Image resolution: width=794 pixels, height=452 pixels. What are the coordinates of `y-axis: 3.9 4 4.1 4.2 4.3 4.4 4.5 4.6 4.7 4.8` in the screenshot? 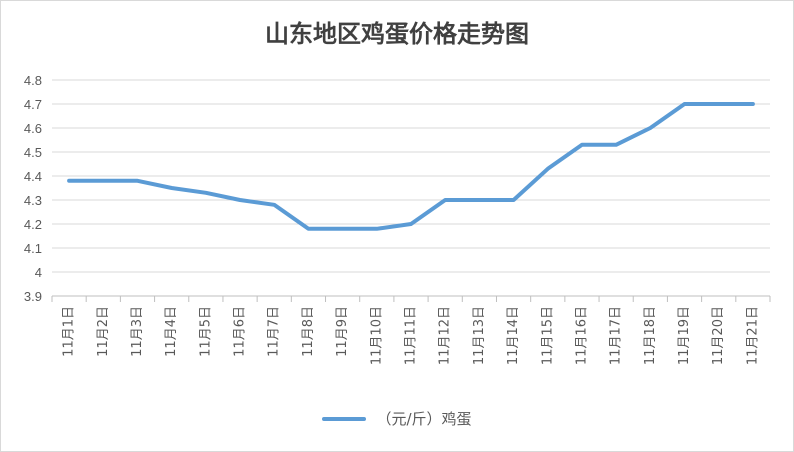 It's located at (33, 188).